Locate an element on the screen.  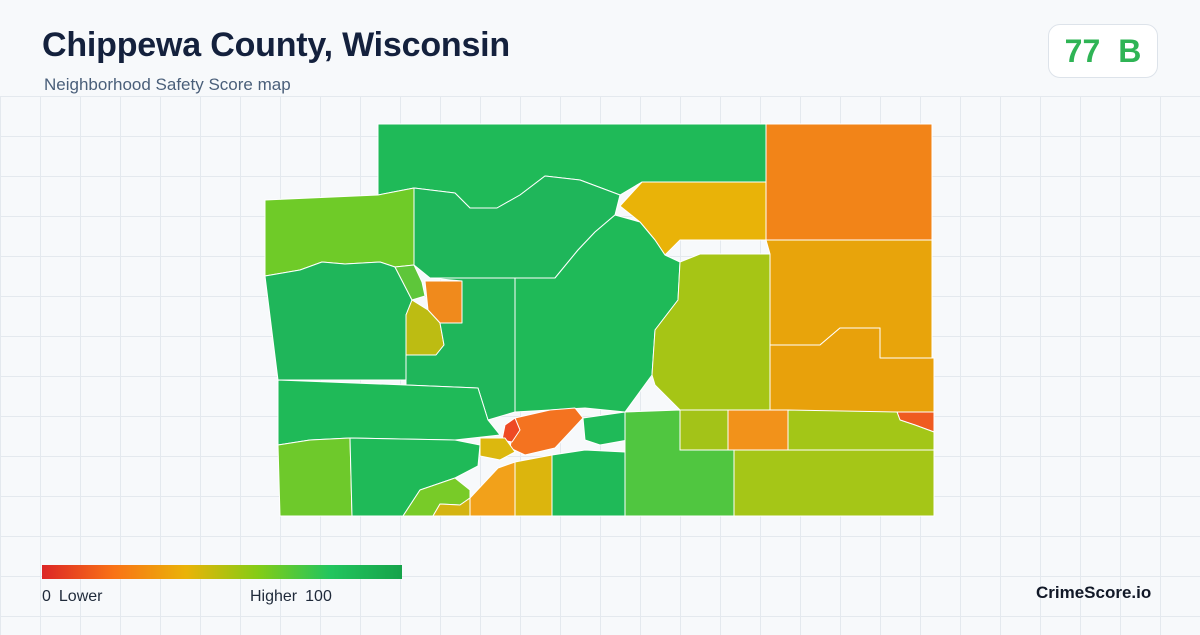
score-grade: B is located at coordinates (1130, 50).